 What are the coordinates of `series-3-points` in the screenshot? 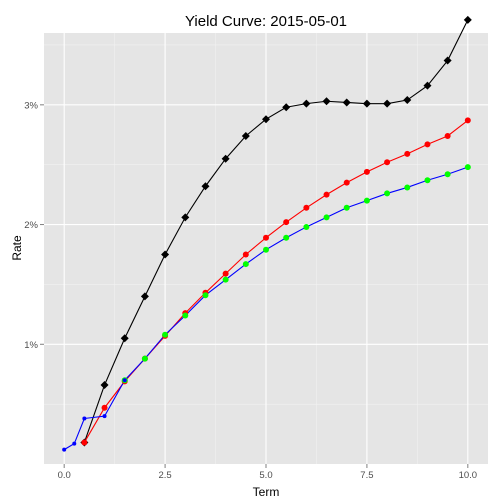 It's located at (94, 415).